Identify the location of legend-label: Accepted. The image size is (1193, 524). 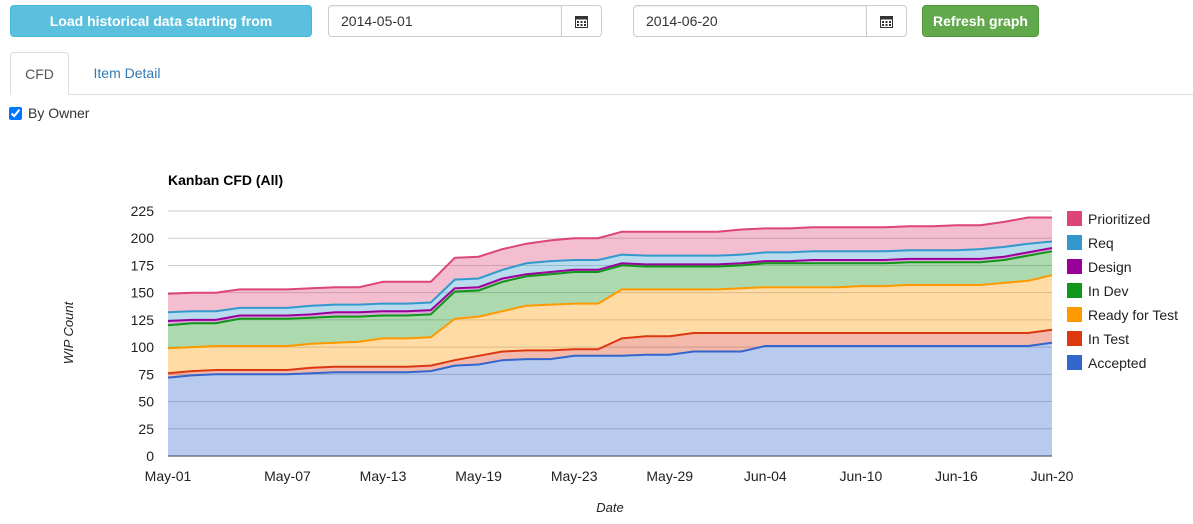
(1117, 363).